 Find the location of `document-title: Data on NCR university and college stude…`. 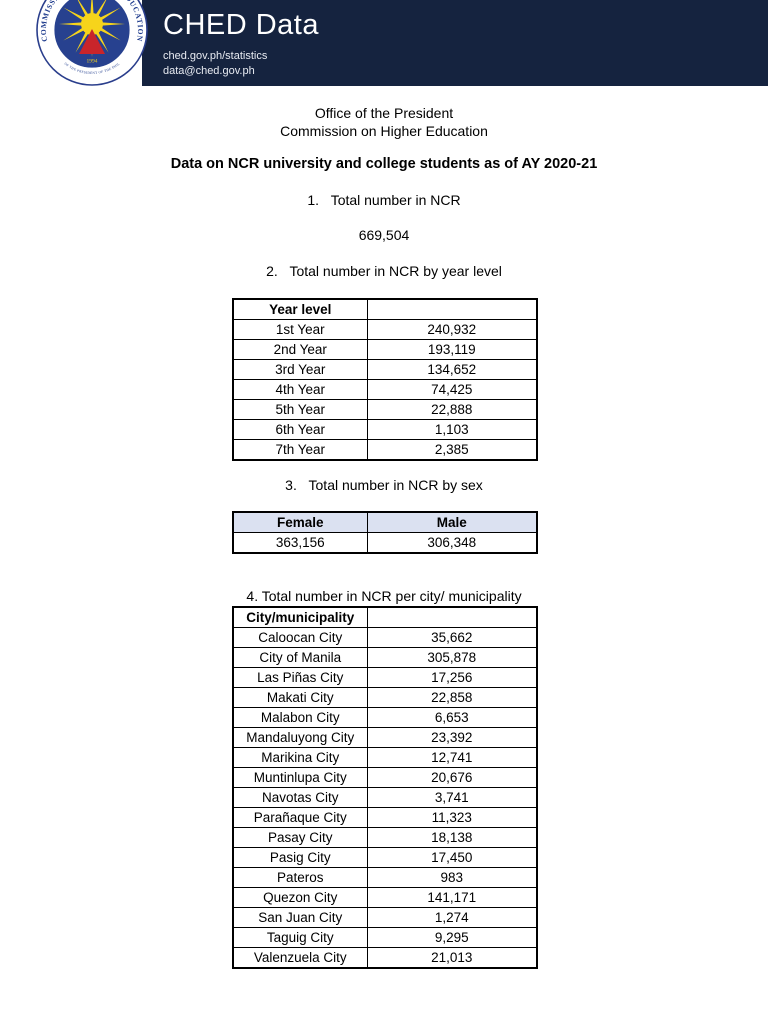

document-title: Data on NCR university and college stude… is located at coordinates (384, 164).